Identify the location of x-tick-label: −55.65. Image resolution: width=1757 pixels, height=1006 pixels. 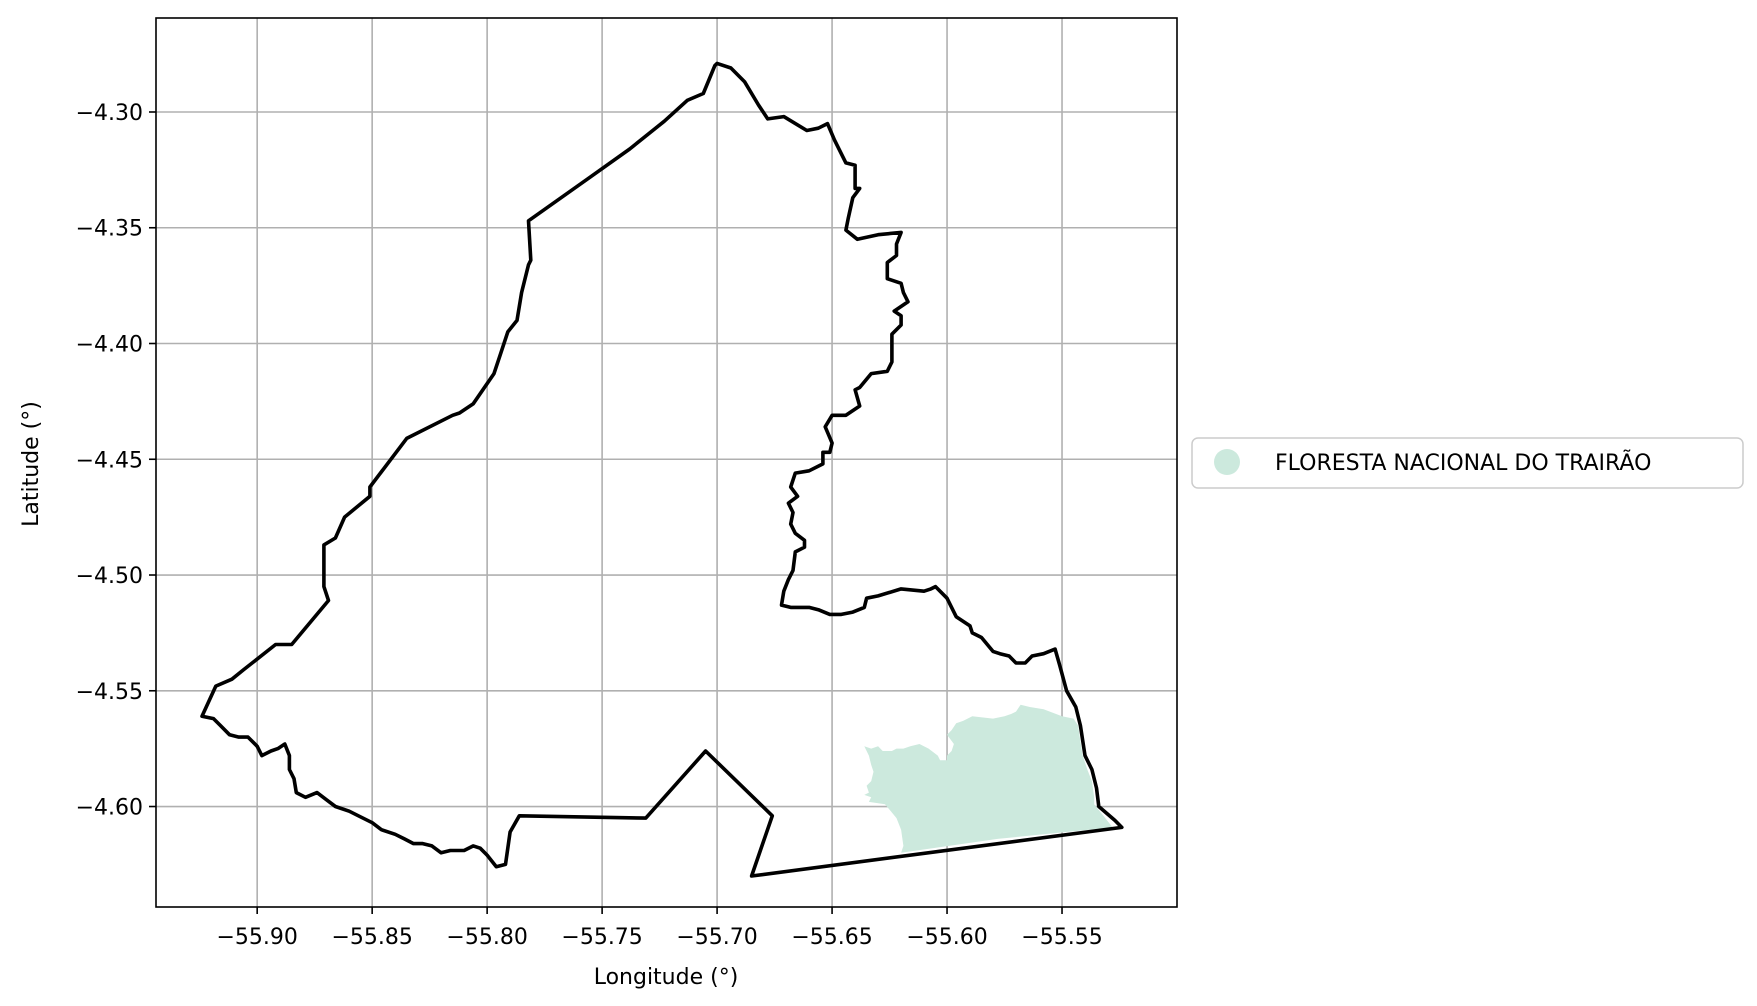
(831, 937).